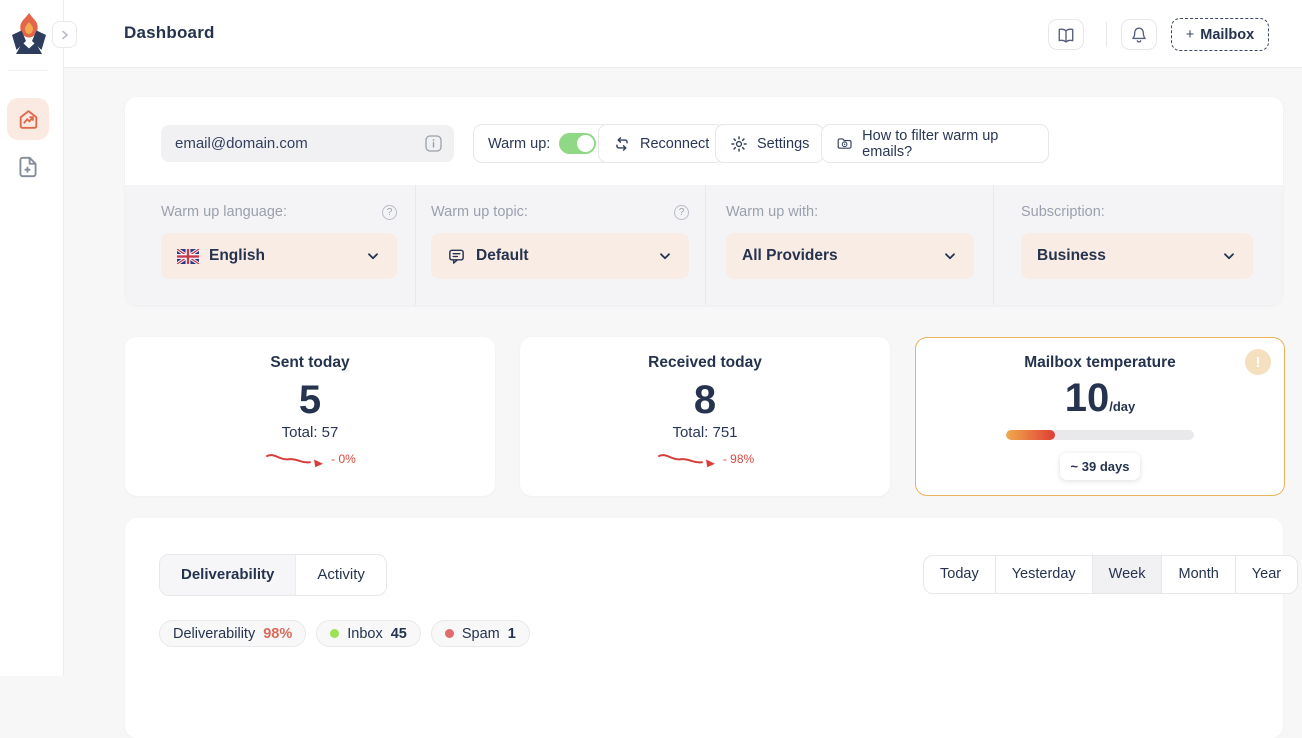 The width and height of the screenshot is (1302, 738). I want to click on bell-icon, so click(1139, 34).